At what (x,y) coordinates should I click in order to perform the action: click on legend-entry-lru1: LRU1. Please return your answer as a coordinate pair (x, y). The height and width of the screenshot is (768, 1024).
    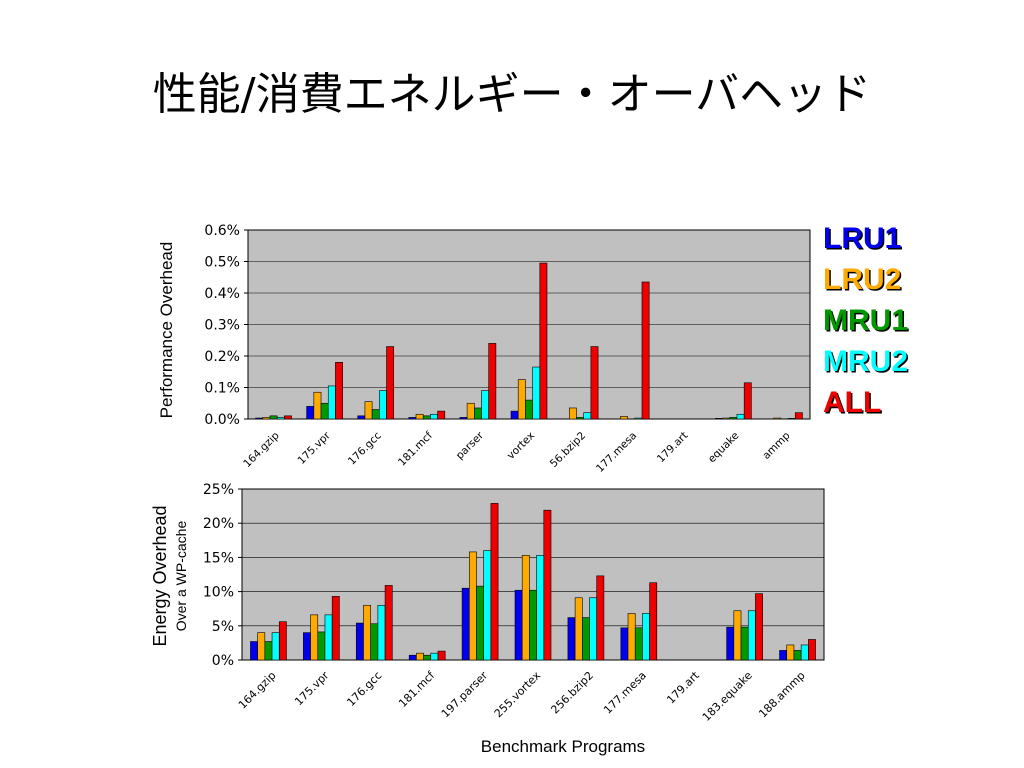
    Looking at the image, I should click on (862, 238).